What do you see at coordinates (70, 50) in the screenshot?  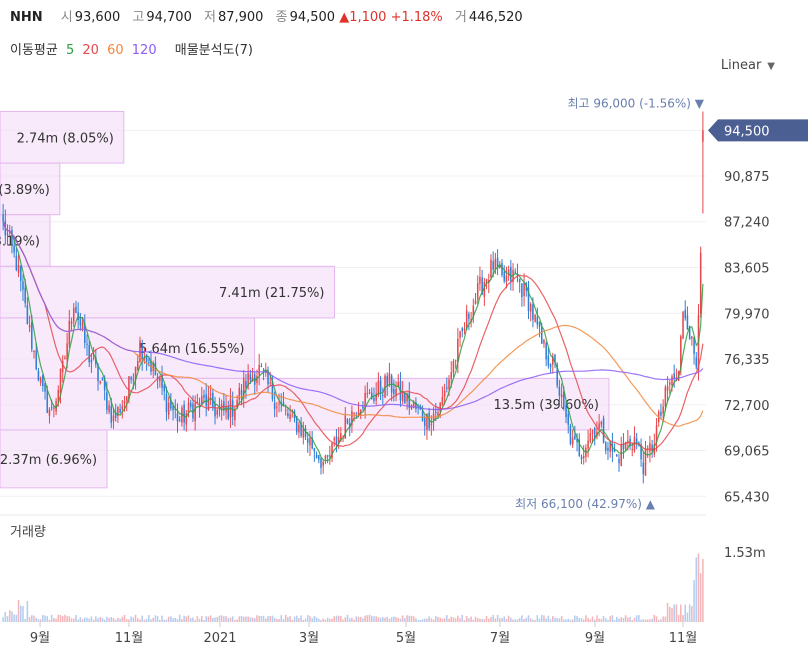 I see `ma-5: 5` at bounding box center [70, 50].